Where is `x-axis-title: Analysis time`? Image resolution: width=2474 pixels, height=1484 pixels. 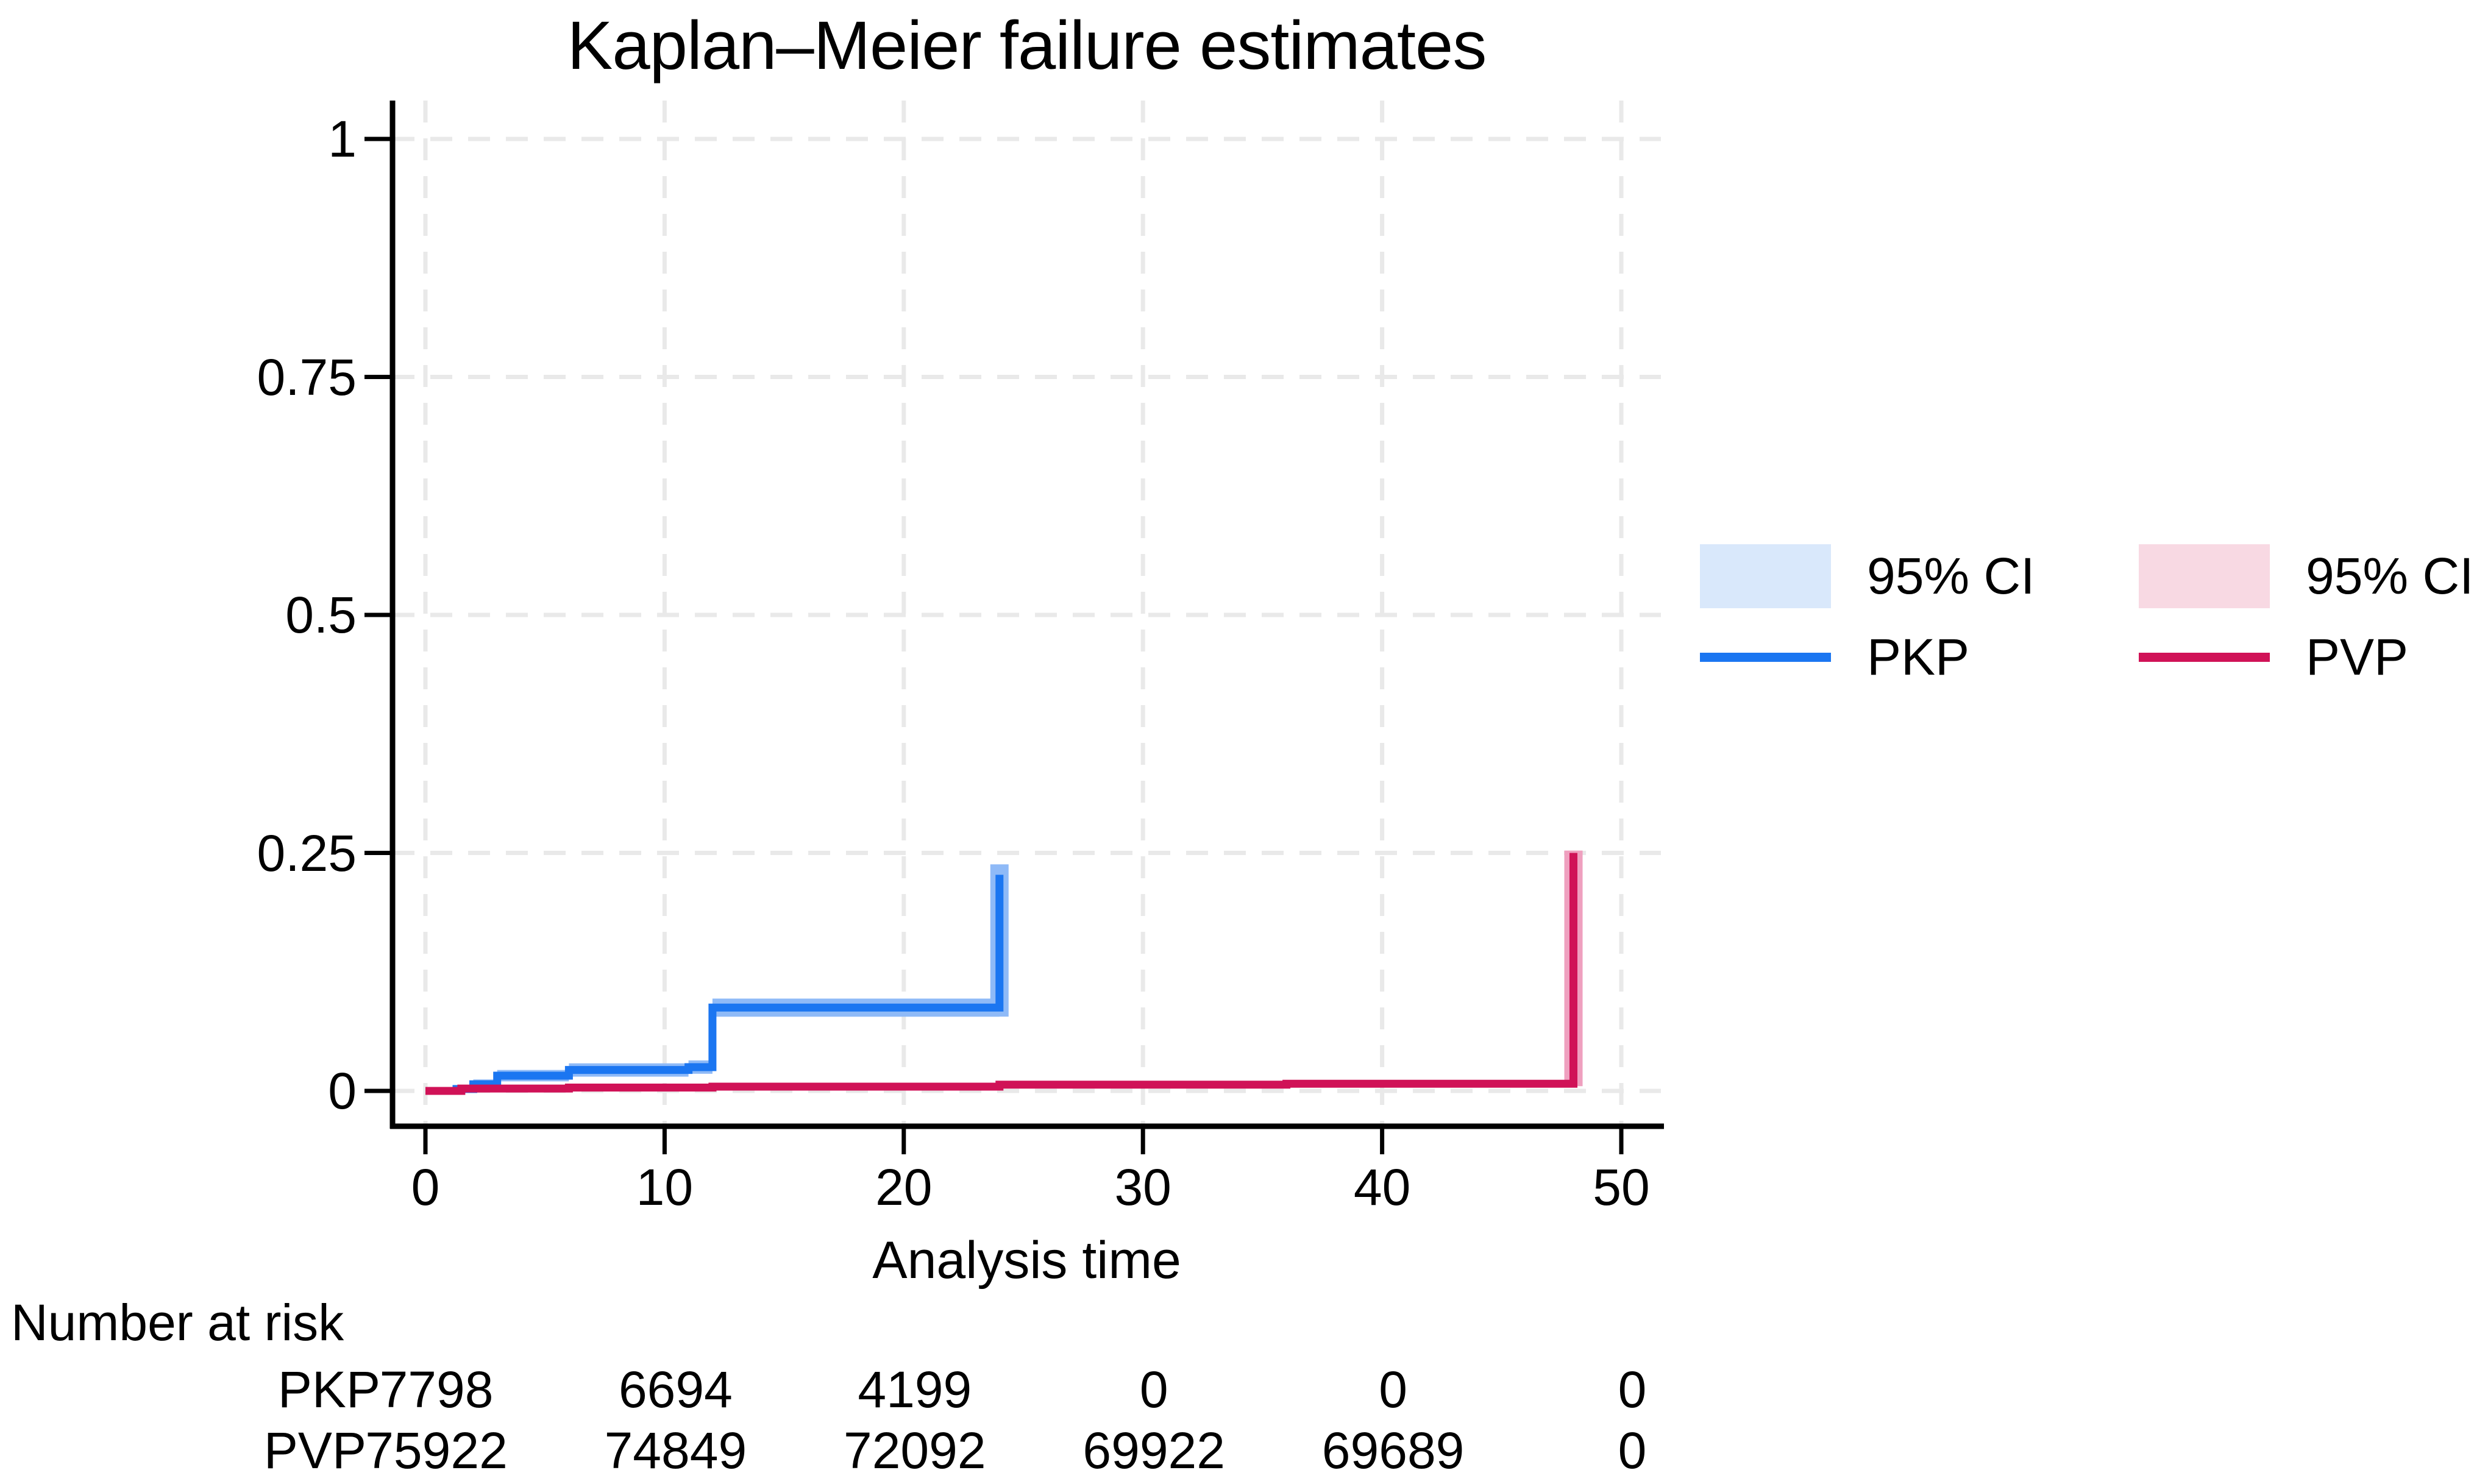 x-axis-title: Analysis time is located at coordinates (1026, 1260).